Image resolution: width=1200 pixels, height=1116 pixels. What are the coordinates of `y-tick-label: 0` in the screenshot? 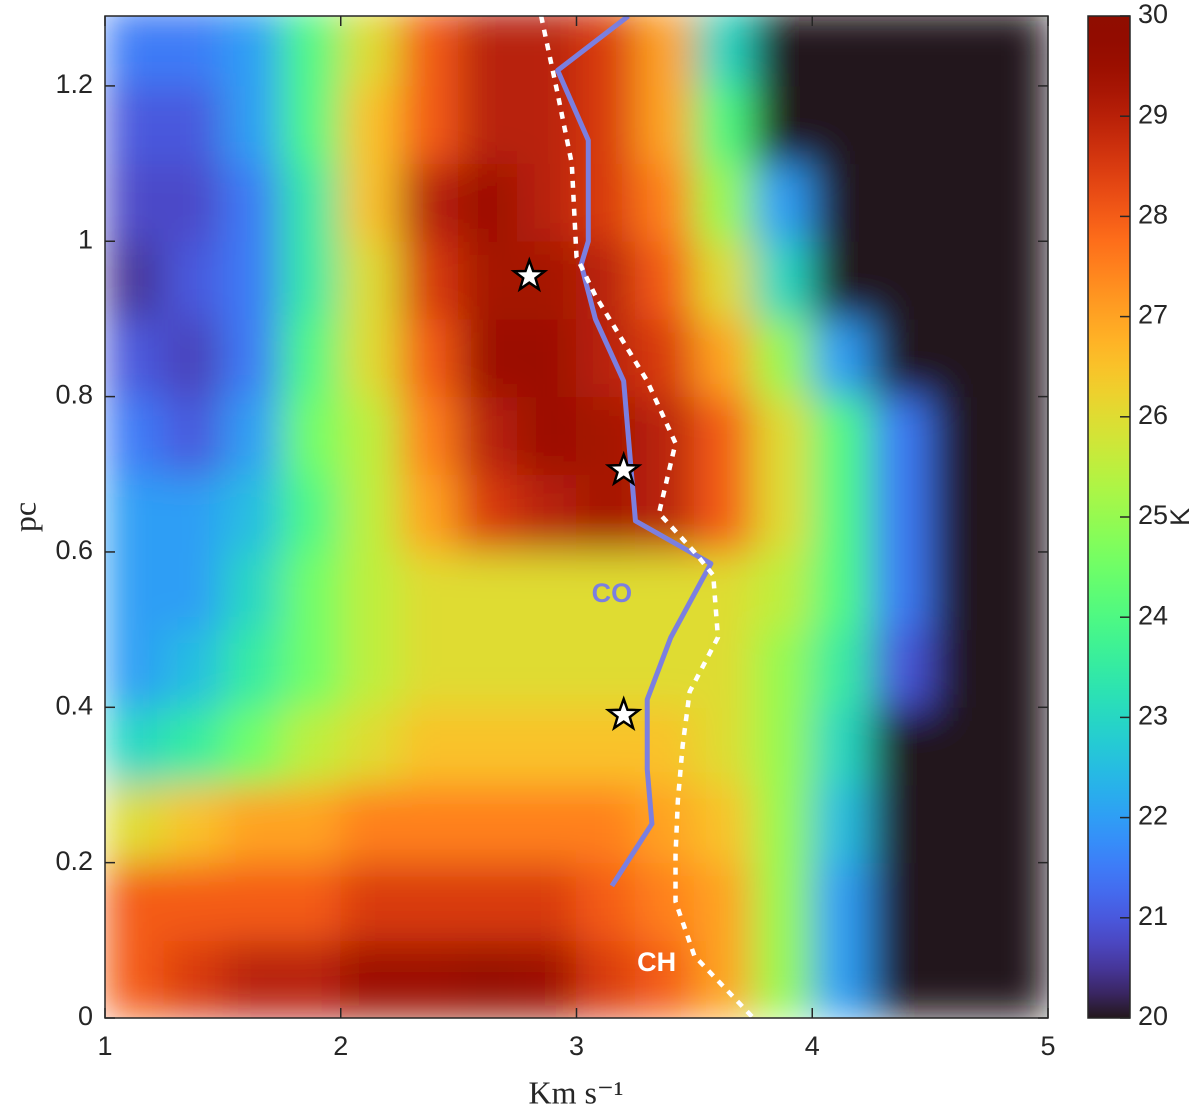 It's located at (85, 1016).